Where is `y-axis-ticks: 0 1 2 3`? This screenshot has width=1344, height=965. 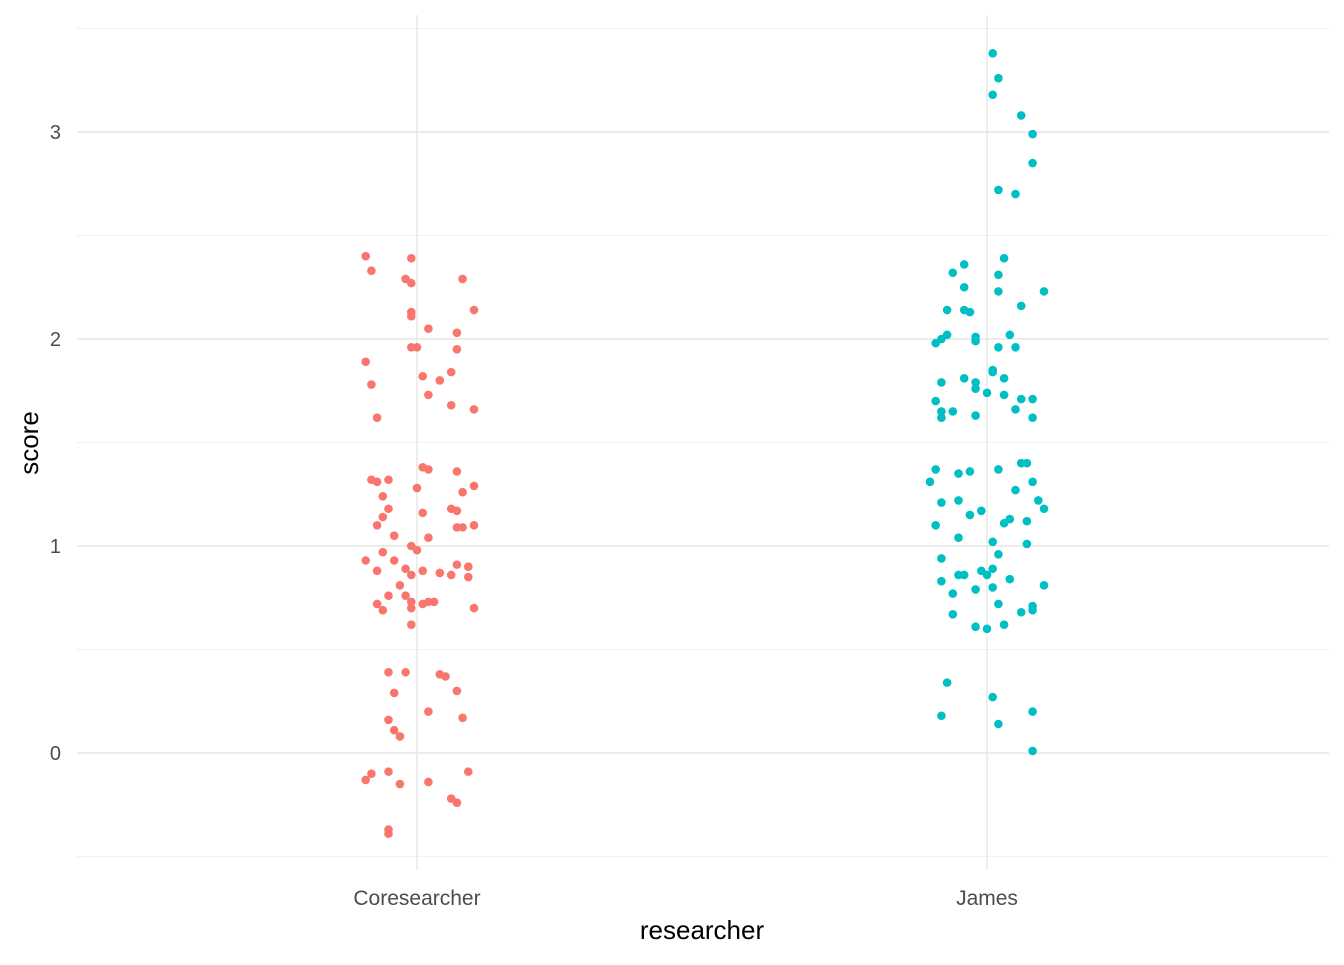
y-axis-ticks: 0 1 2 3 is located at coordinates (55, 443).